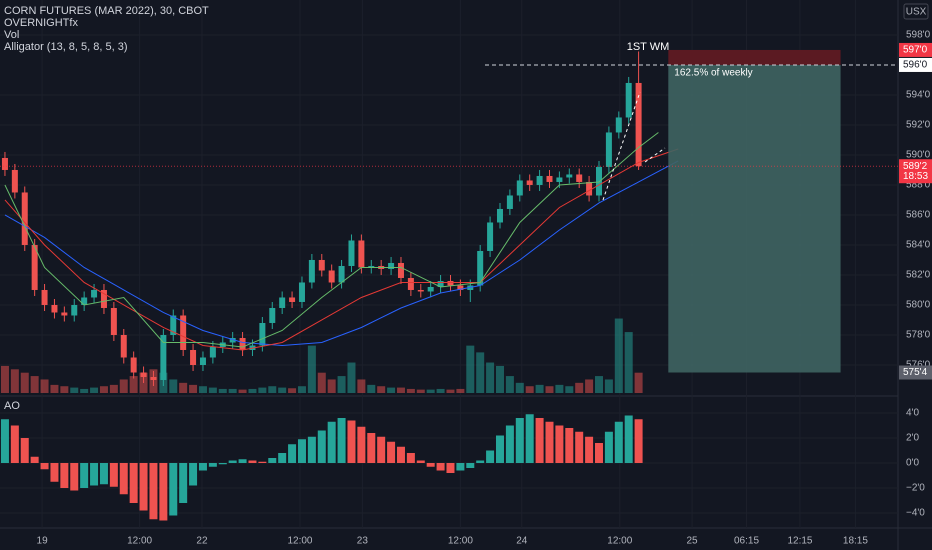 This screenshot has height=550, width=932. Describe the element at coordinates (918, 245) in the screenshot. I see `y-tick-label: 584'0` at that location.